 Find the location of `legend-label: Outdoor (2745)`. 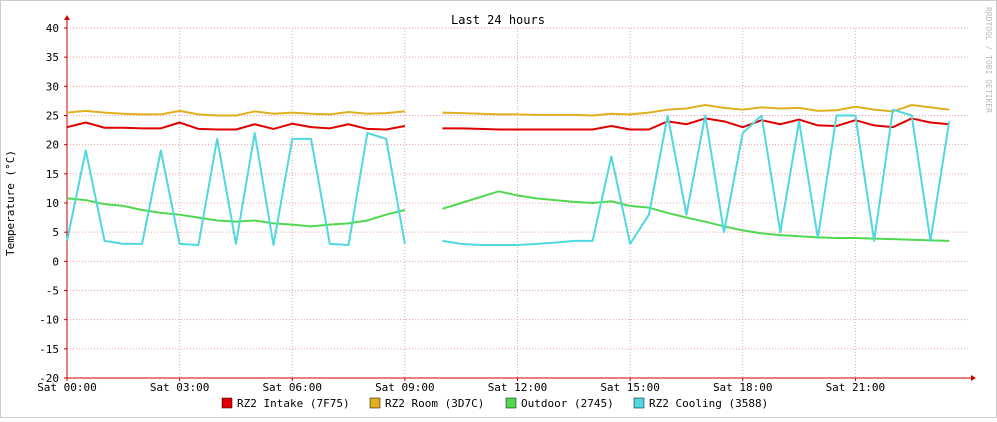

legend-label: Outdoor (2745) is located at coordinates (567, 403).